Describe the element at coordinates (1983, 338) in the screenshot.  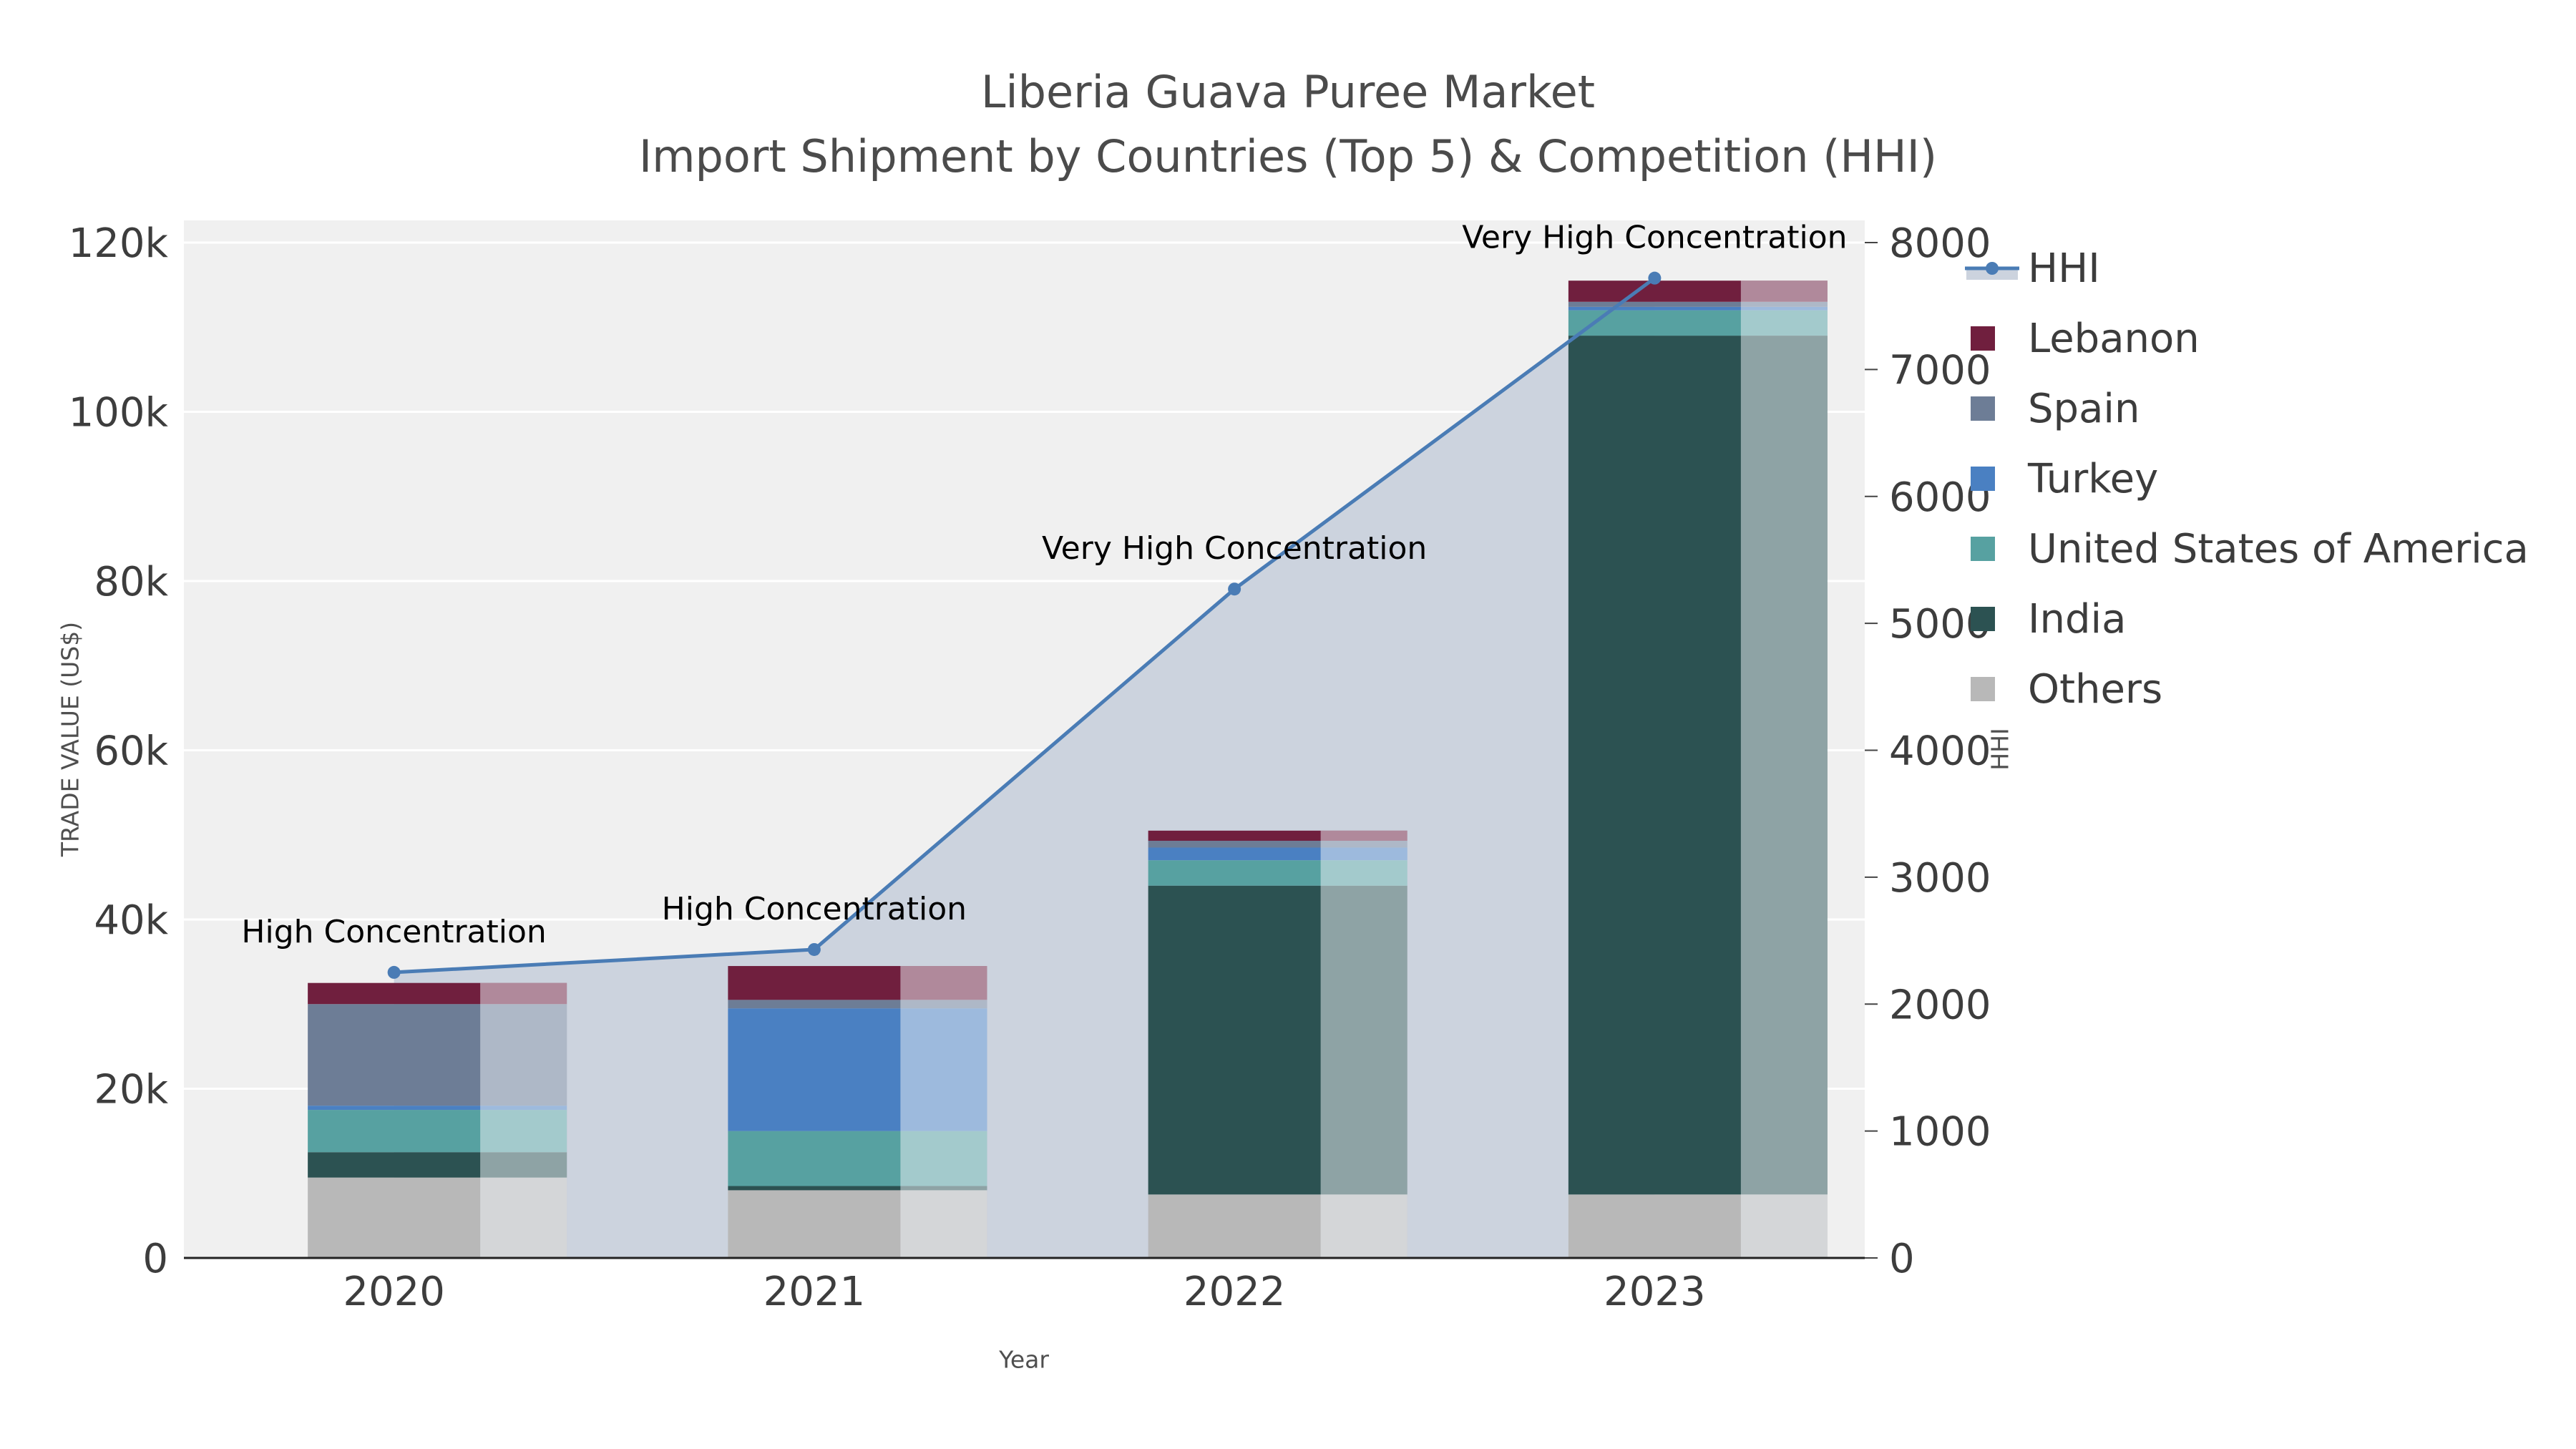
I see `lebanon-swatch-icon` at that location.